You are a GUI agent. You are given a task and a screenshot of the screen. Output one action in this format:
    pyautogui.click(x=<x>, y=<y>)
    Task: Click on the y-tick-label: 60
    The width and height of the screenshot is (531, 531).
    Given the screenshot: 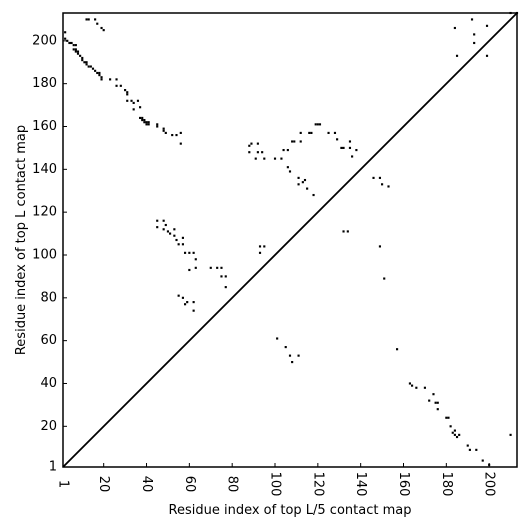 What is the action you would take?
    pyautogui.click(x=48, y=340)
    